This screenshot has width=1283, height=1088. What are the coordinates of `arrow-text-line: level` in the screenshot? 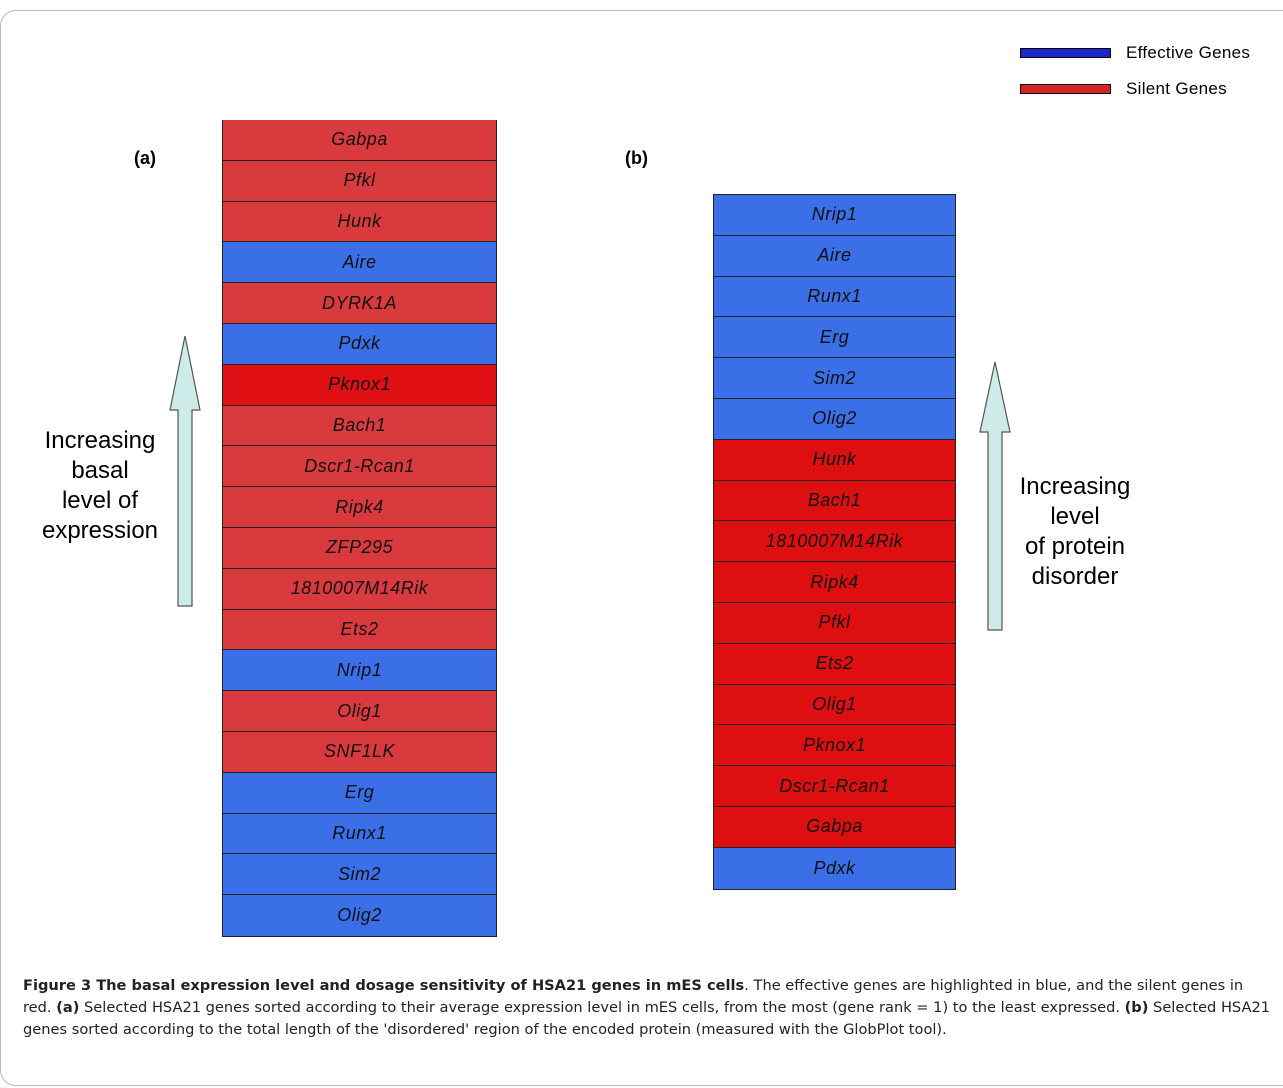 It's located at (1075, 516).